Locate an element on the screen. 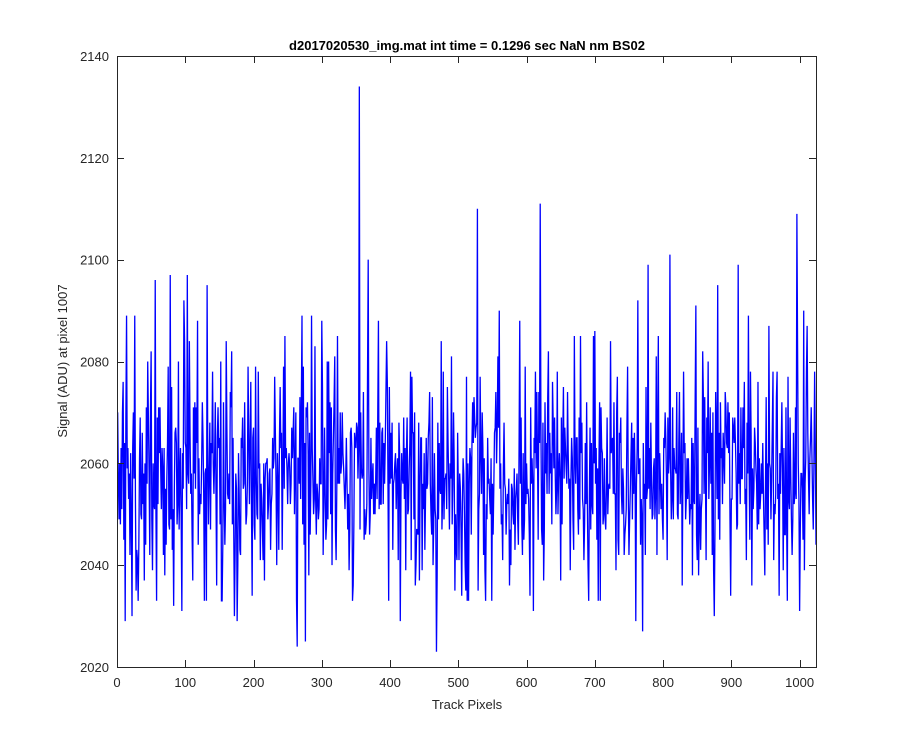 The width and height of the screenshot is (900, 750). x-tick-label: 1000 is located at coordinates (799, 682).